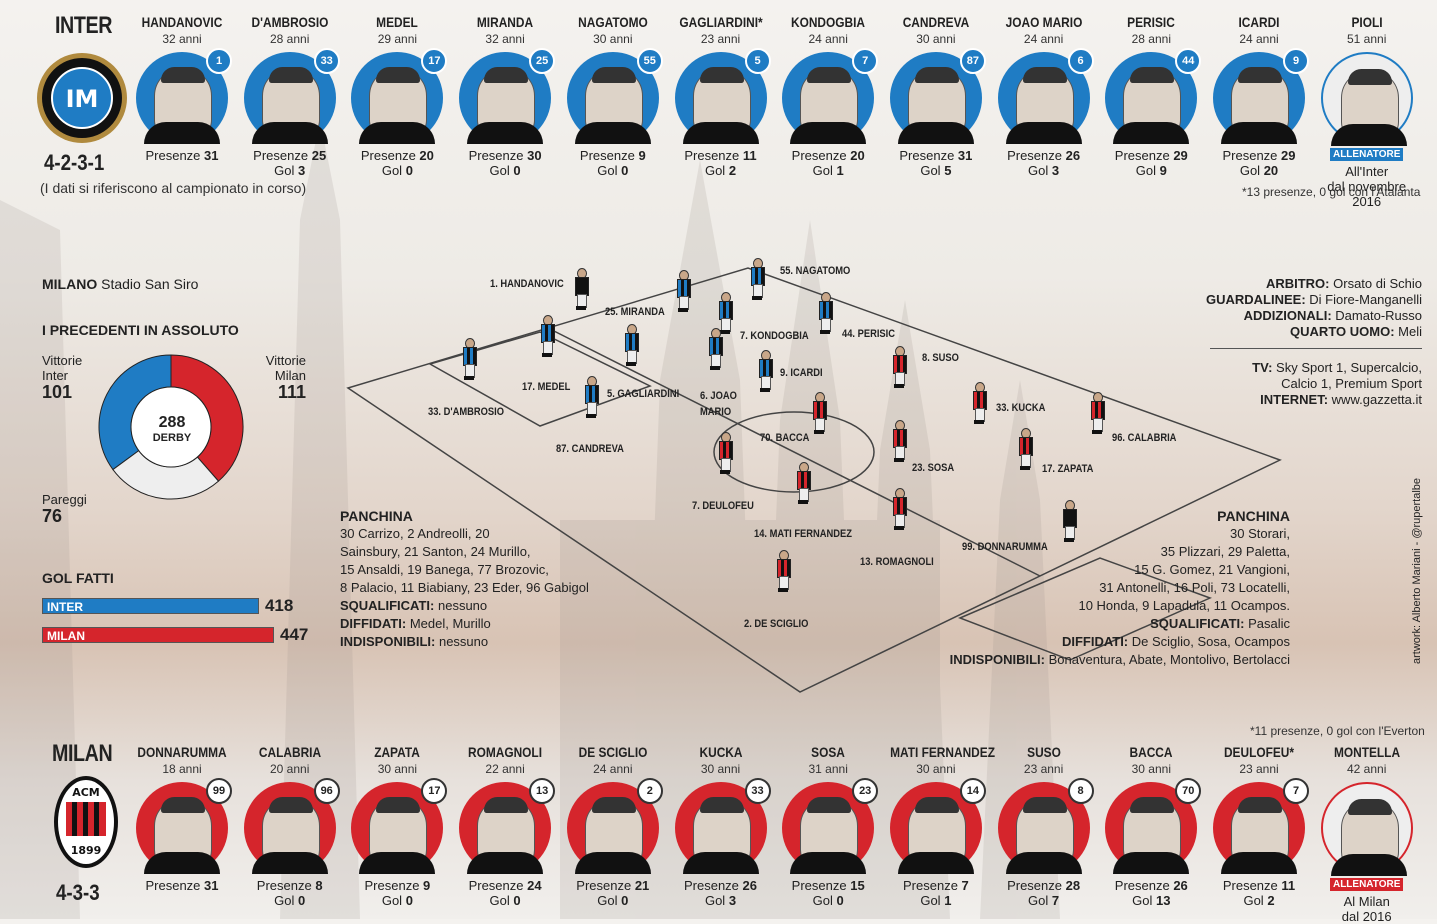  Describe the element at coordinates (397, 752) in the screenshot. I see `player-name: ZAPATA` at that location.